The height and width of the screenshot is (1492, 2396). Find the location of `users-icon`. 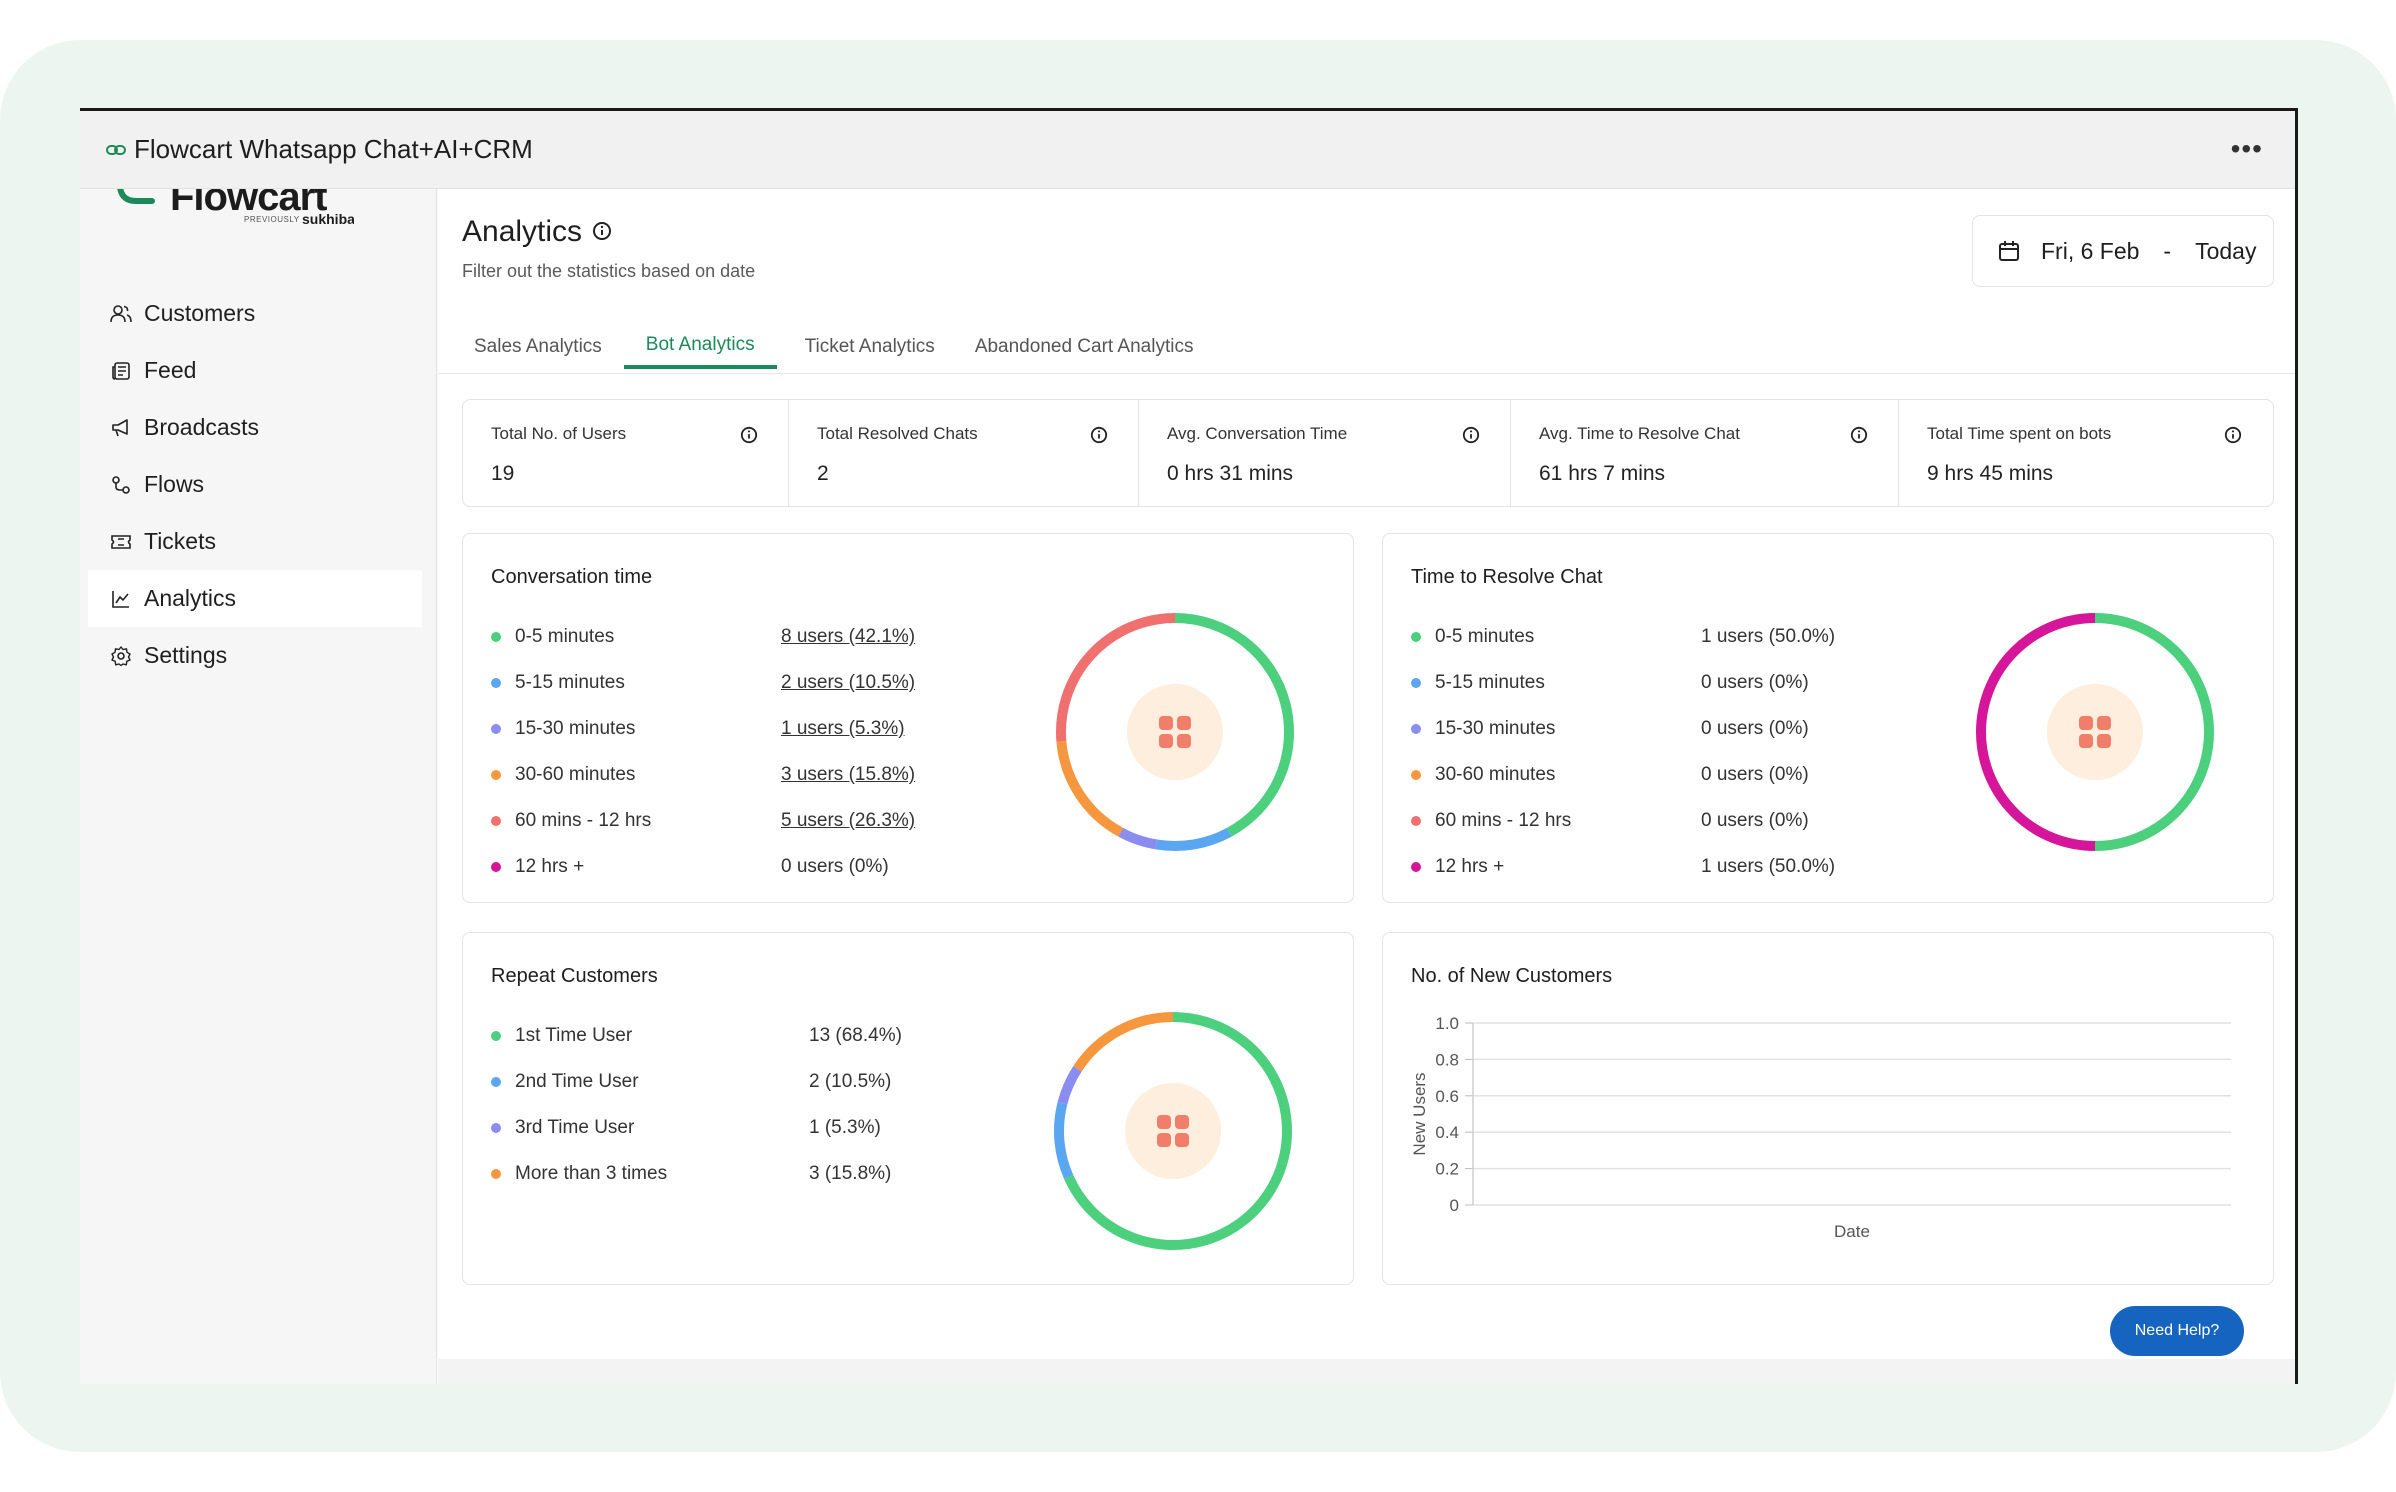

users-icon is located at coordinates (121, 314).